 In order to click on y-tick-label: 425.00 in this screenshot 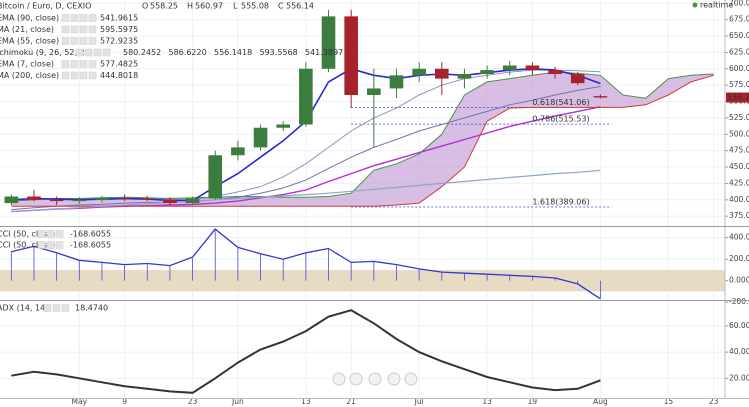, I will do `click(739, 182)`.